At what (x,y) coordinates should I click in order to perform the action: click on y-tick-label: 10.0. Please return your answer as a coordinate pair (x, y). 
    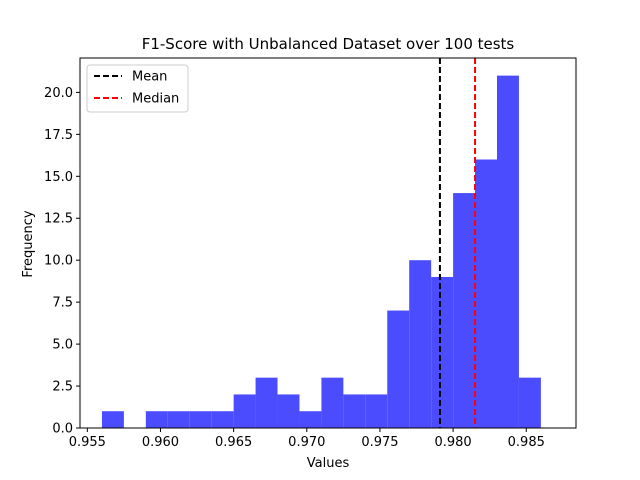
    Looking at the image, I should click on (58, 261).